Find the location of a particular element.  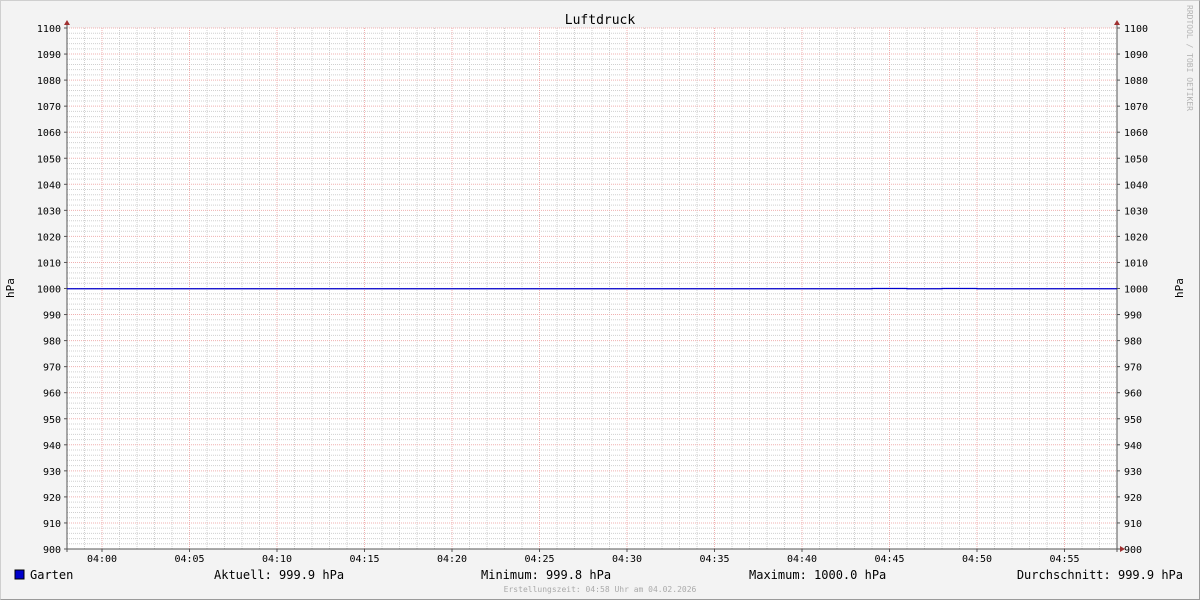

y-tick-label-left: 1000 is located at coordinates (49, 290).